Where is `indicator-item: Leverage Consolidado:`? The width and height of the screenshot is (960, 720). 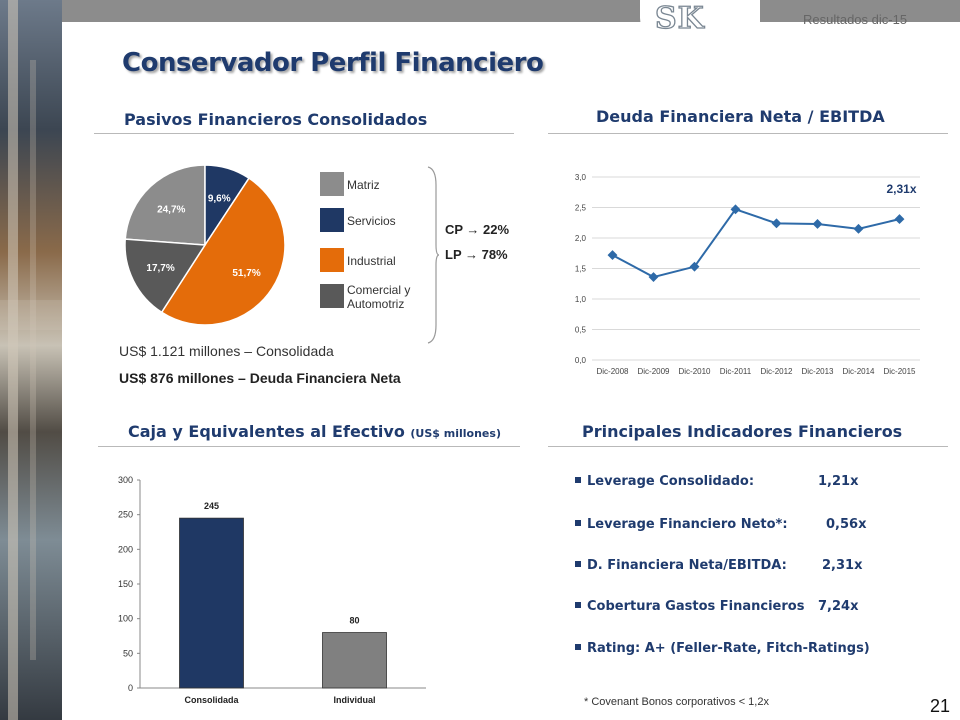 indicator-item: Leverage Consolidado: is located at coordinates (664, 481).